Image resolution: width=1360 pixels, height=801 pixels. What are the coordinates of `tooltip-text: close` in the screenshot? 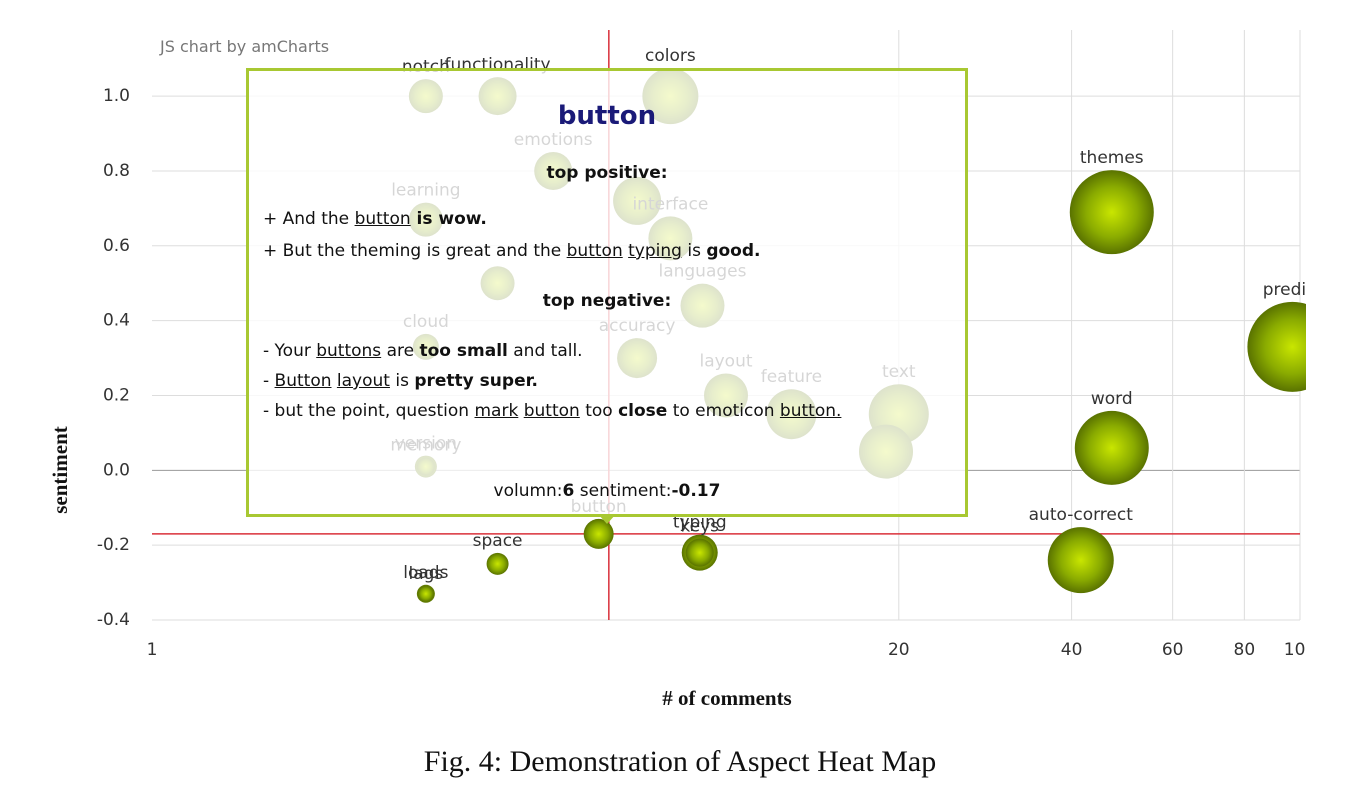 It's located at (643, 411).